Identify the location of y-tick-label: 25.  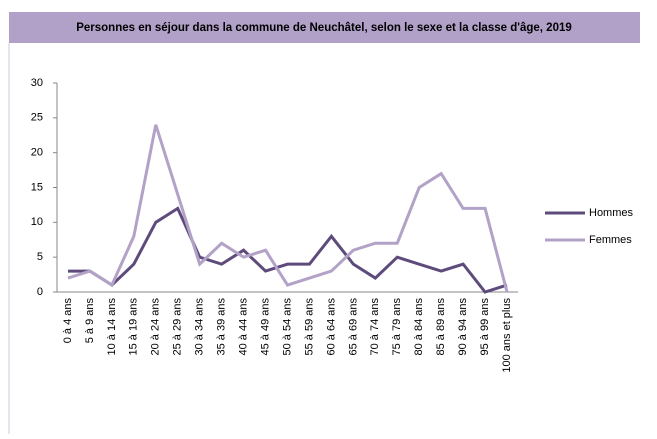
(37, 118).